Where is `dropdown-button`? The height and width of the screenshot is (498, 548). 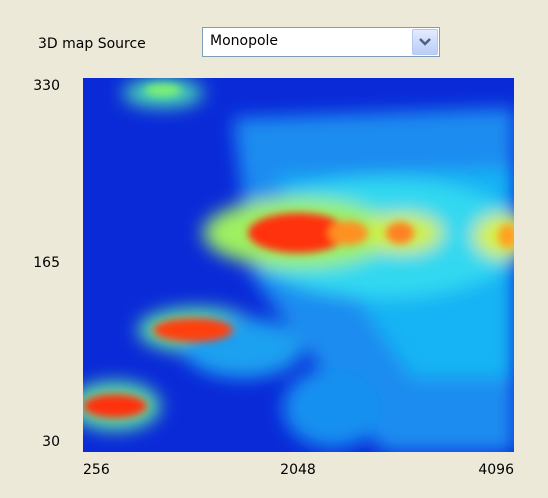
dropdown-button is located at coordinates (425, 42).